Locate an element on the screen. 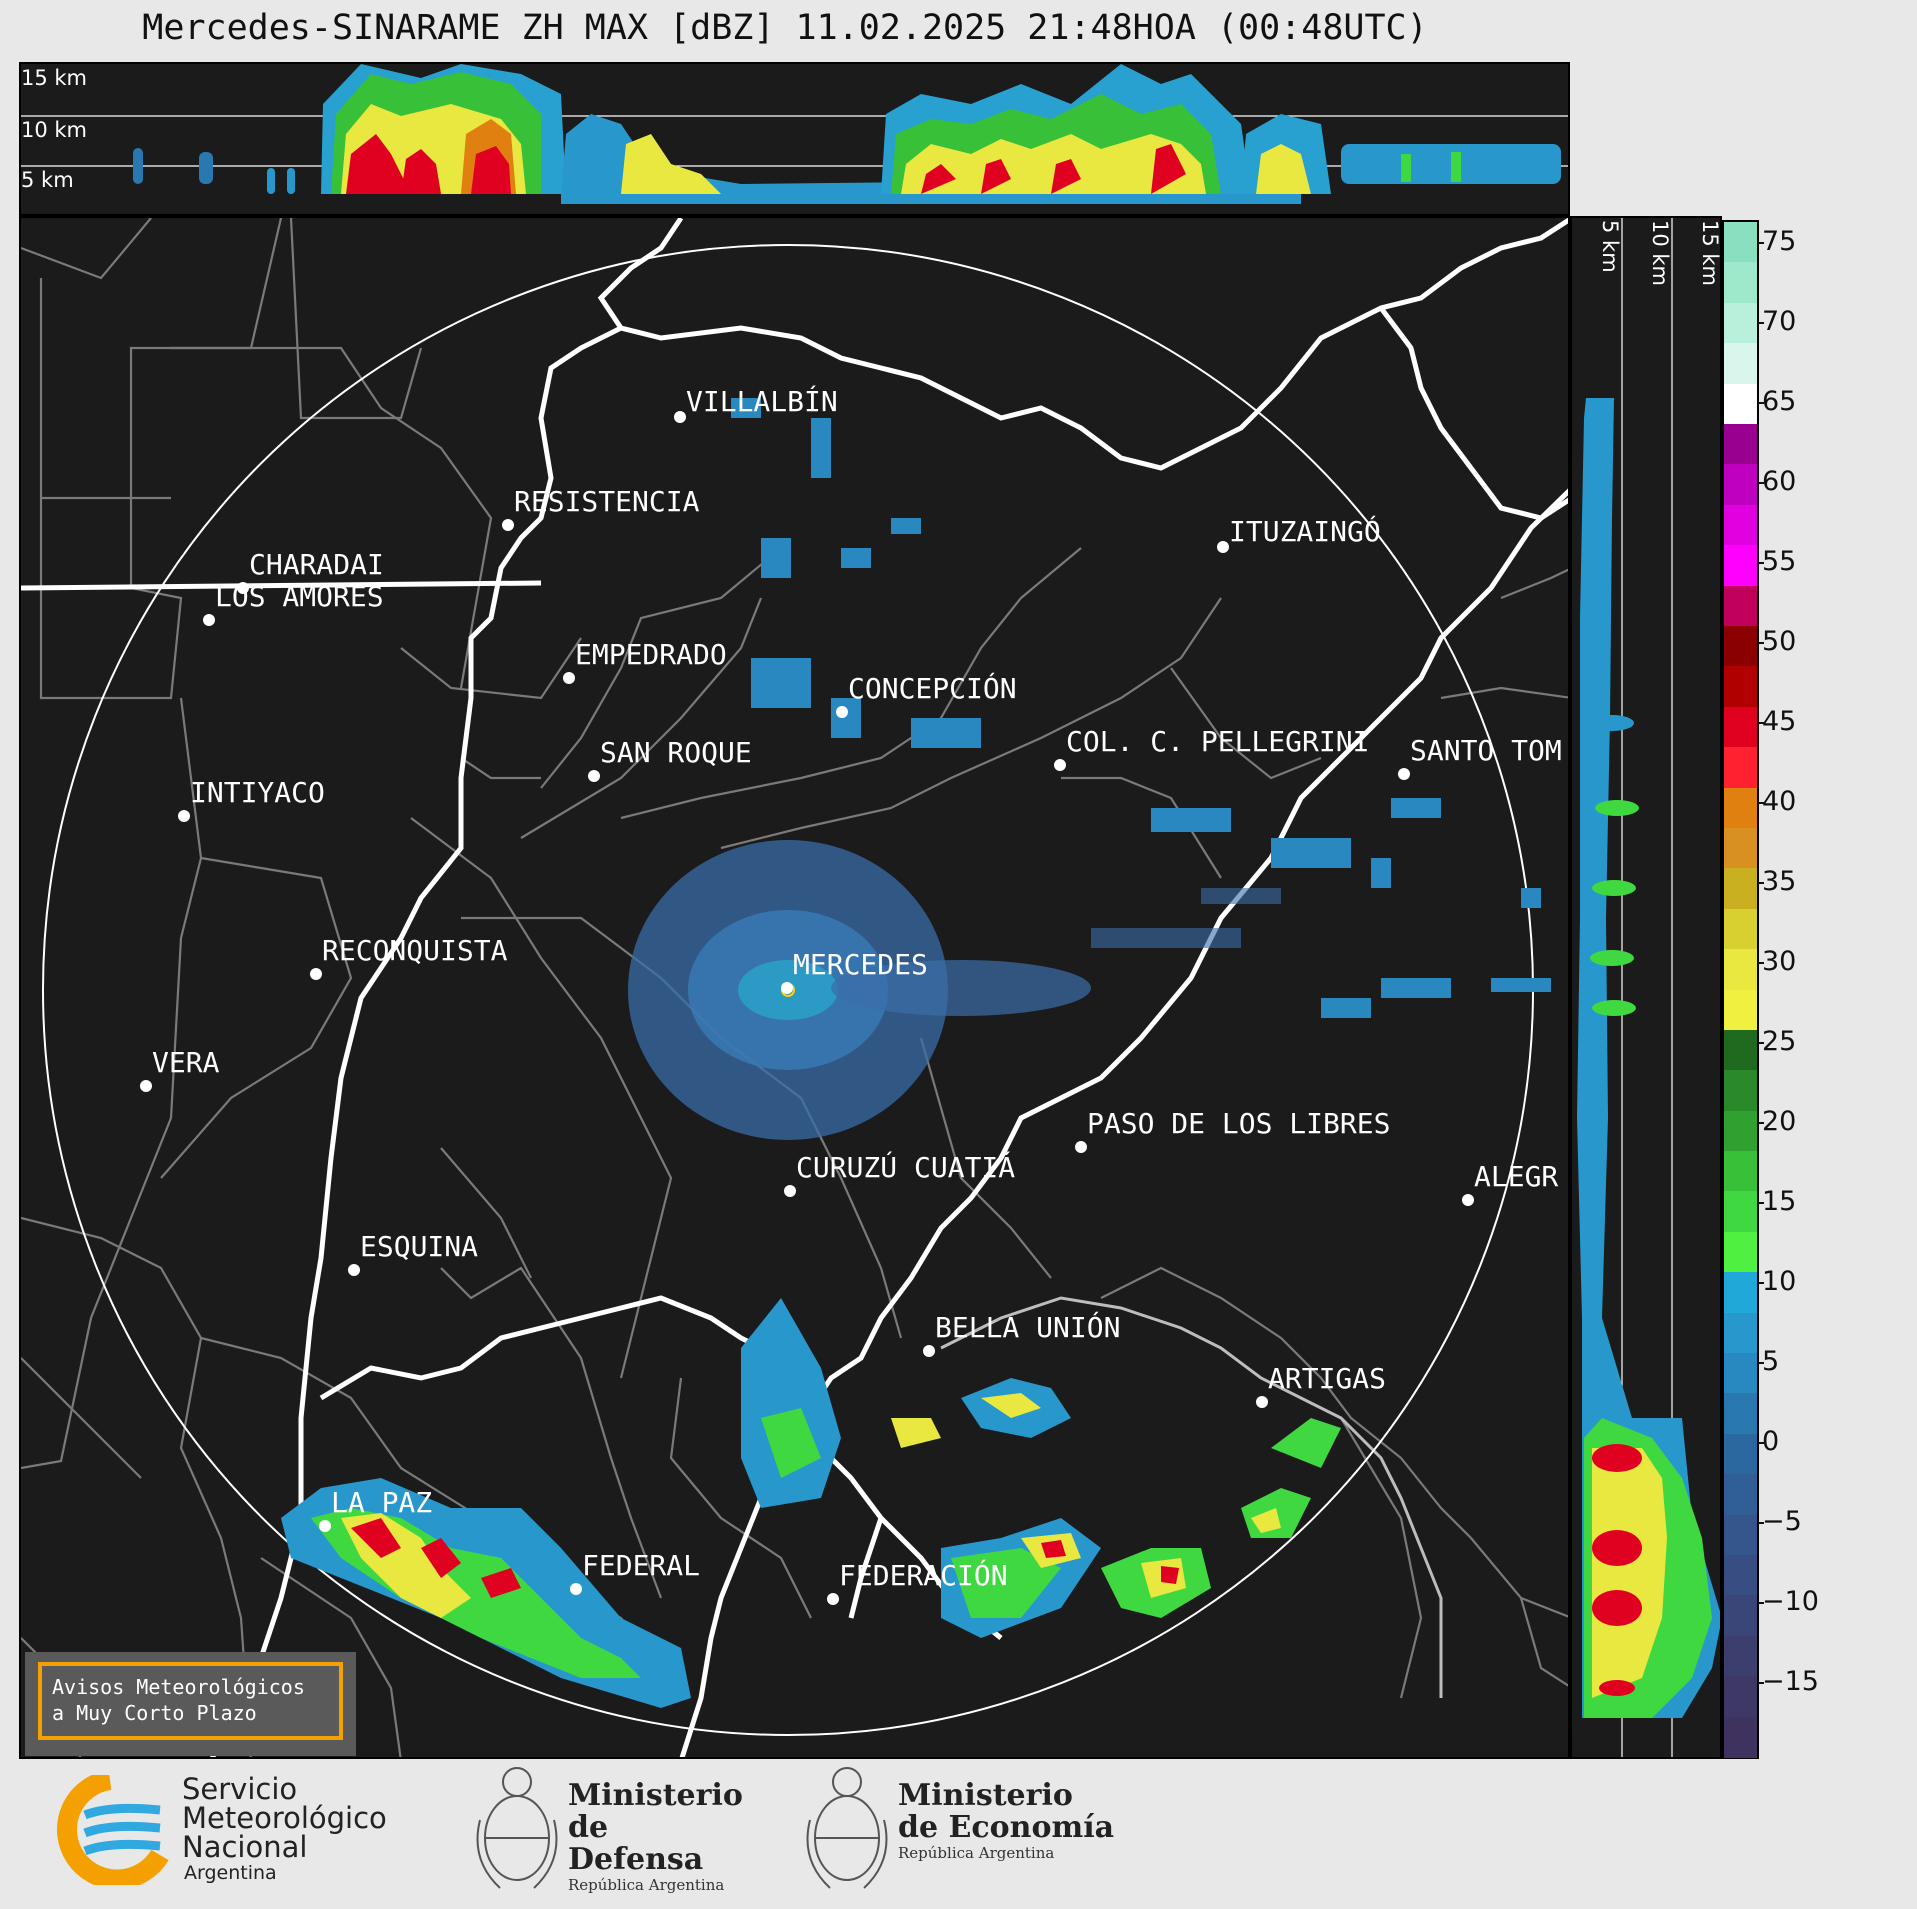 The width and height of the screenshot is (1917, 1909). city-label: SAN ROQUE is located at coordinates (676, 752).